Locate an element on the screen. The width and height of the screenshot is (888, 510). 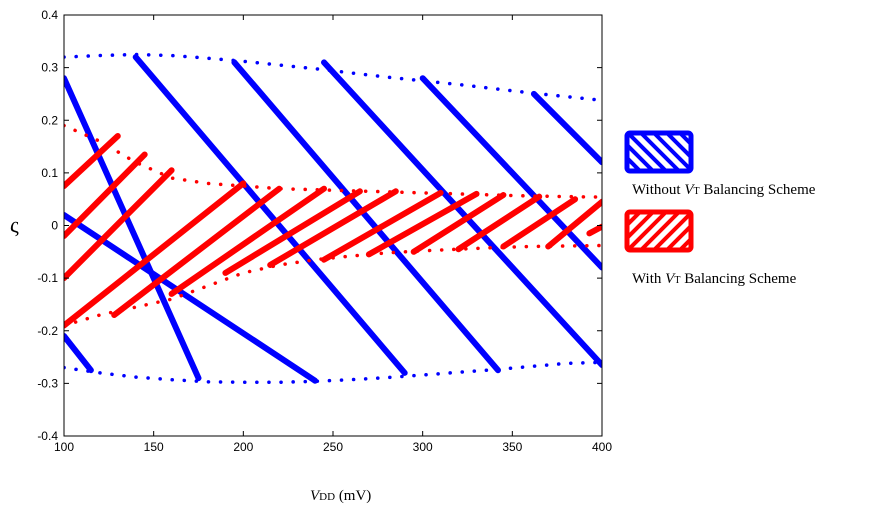
y-tick-label: -0.2 is located at coordinates (47, 331).